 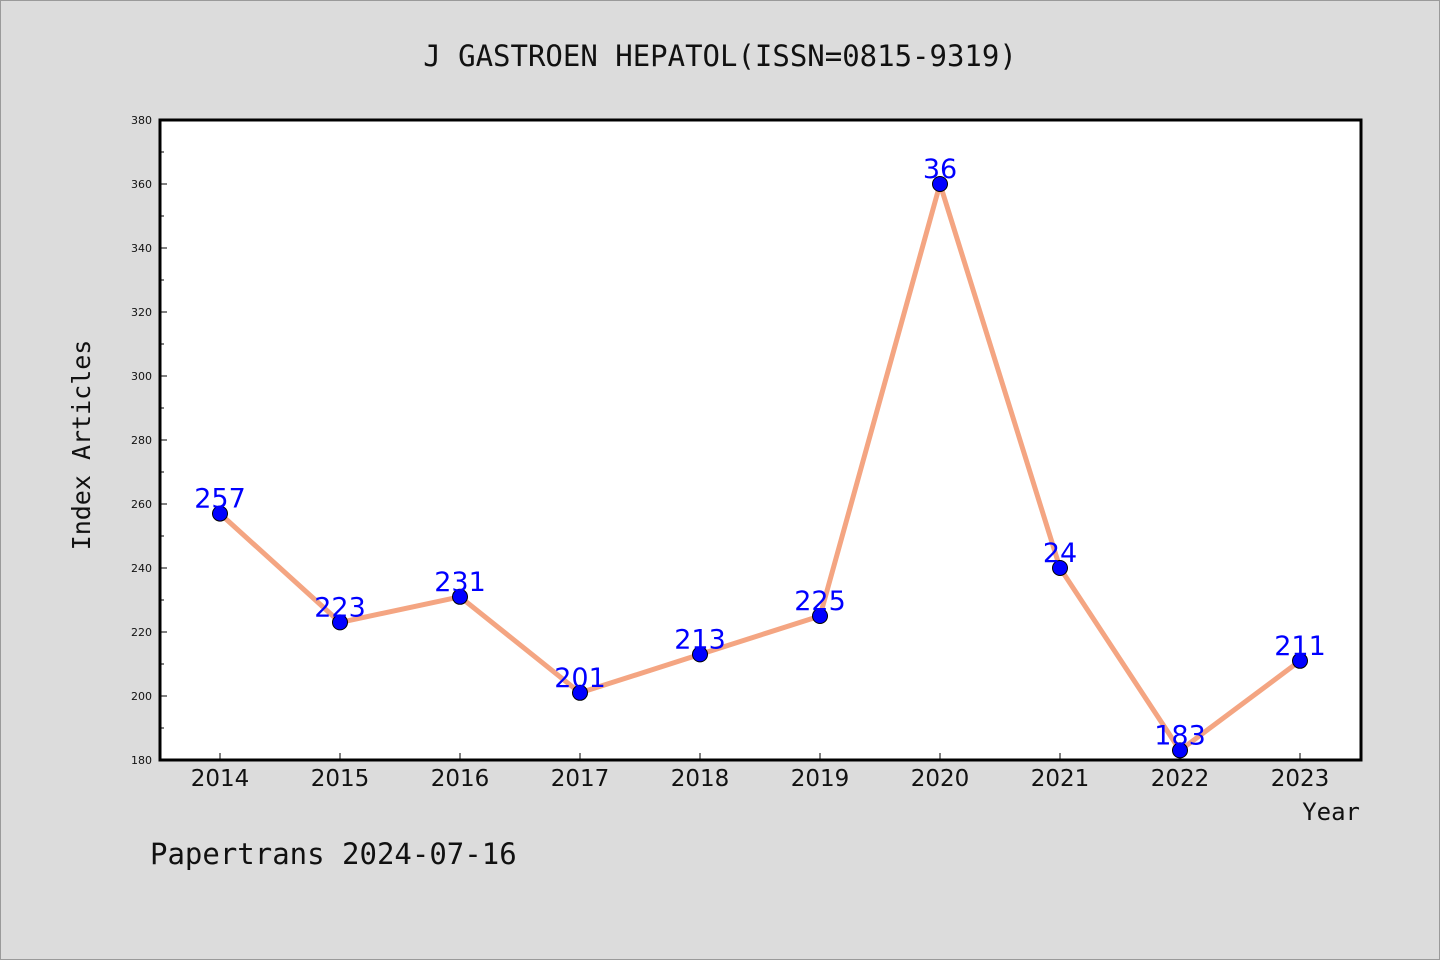 What do you see at coordinates (1180, 779) in the screenshot?
I see `x-tick-label: 2022` at bounding box center [1180, 779].